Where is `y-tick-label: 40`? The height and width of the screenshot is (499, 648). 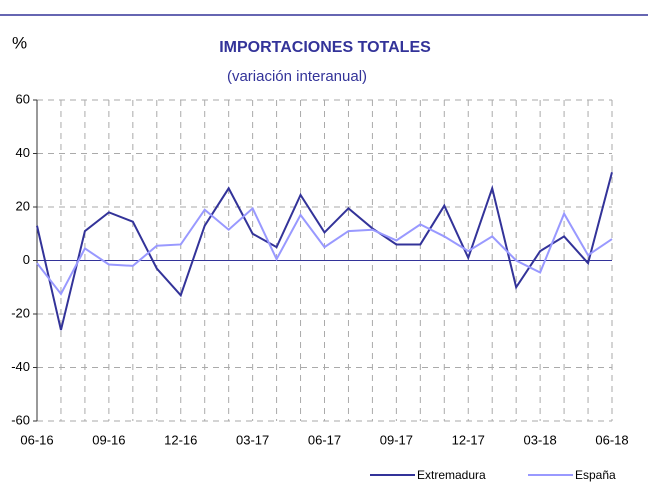 y-tick-label: 40 is located at coordinates (23, 152).